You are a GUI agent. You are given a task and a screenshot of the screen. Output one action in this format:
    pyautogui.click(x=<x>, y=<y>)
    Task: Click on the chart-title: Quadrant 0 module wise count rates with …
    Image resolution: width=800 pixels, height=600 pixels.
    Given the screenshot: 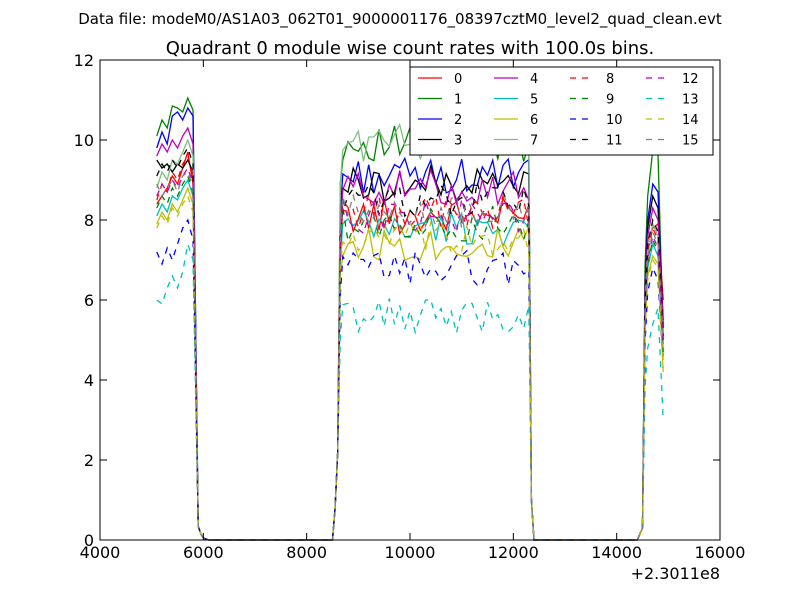 What is the action you would take?
    pyautogui.click(x=410, y=48)
    